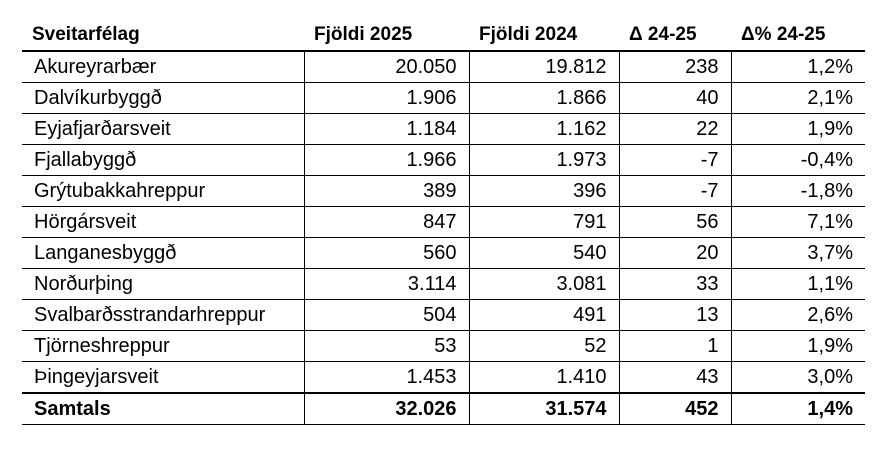 Image resolution: width=895 pixels, height=457 pixels. I want to click on cell-count-2025: 20.050, so click(386, 67).